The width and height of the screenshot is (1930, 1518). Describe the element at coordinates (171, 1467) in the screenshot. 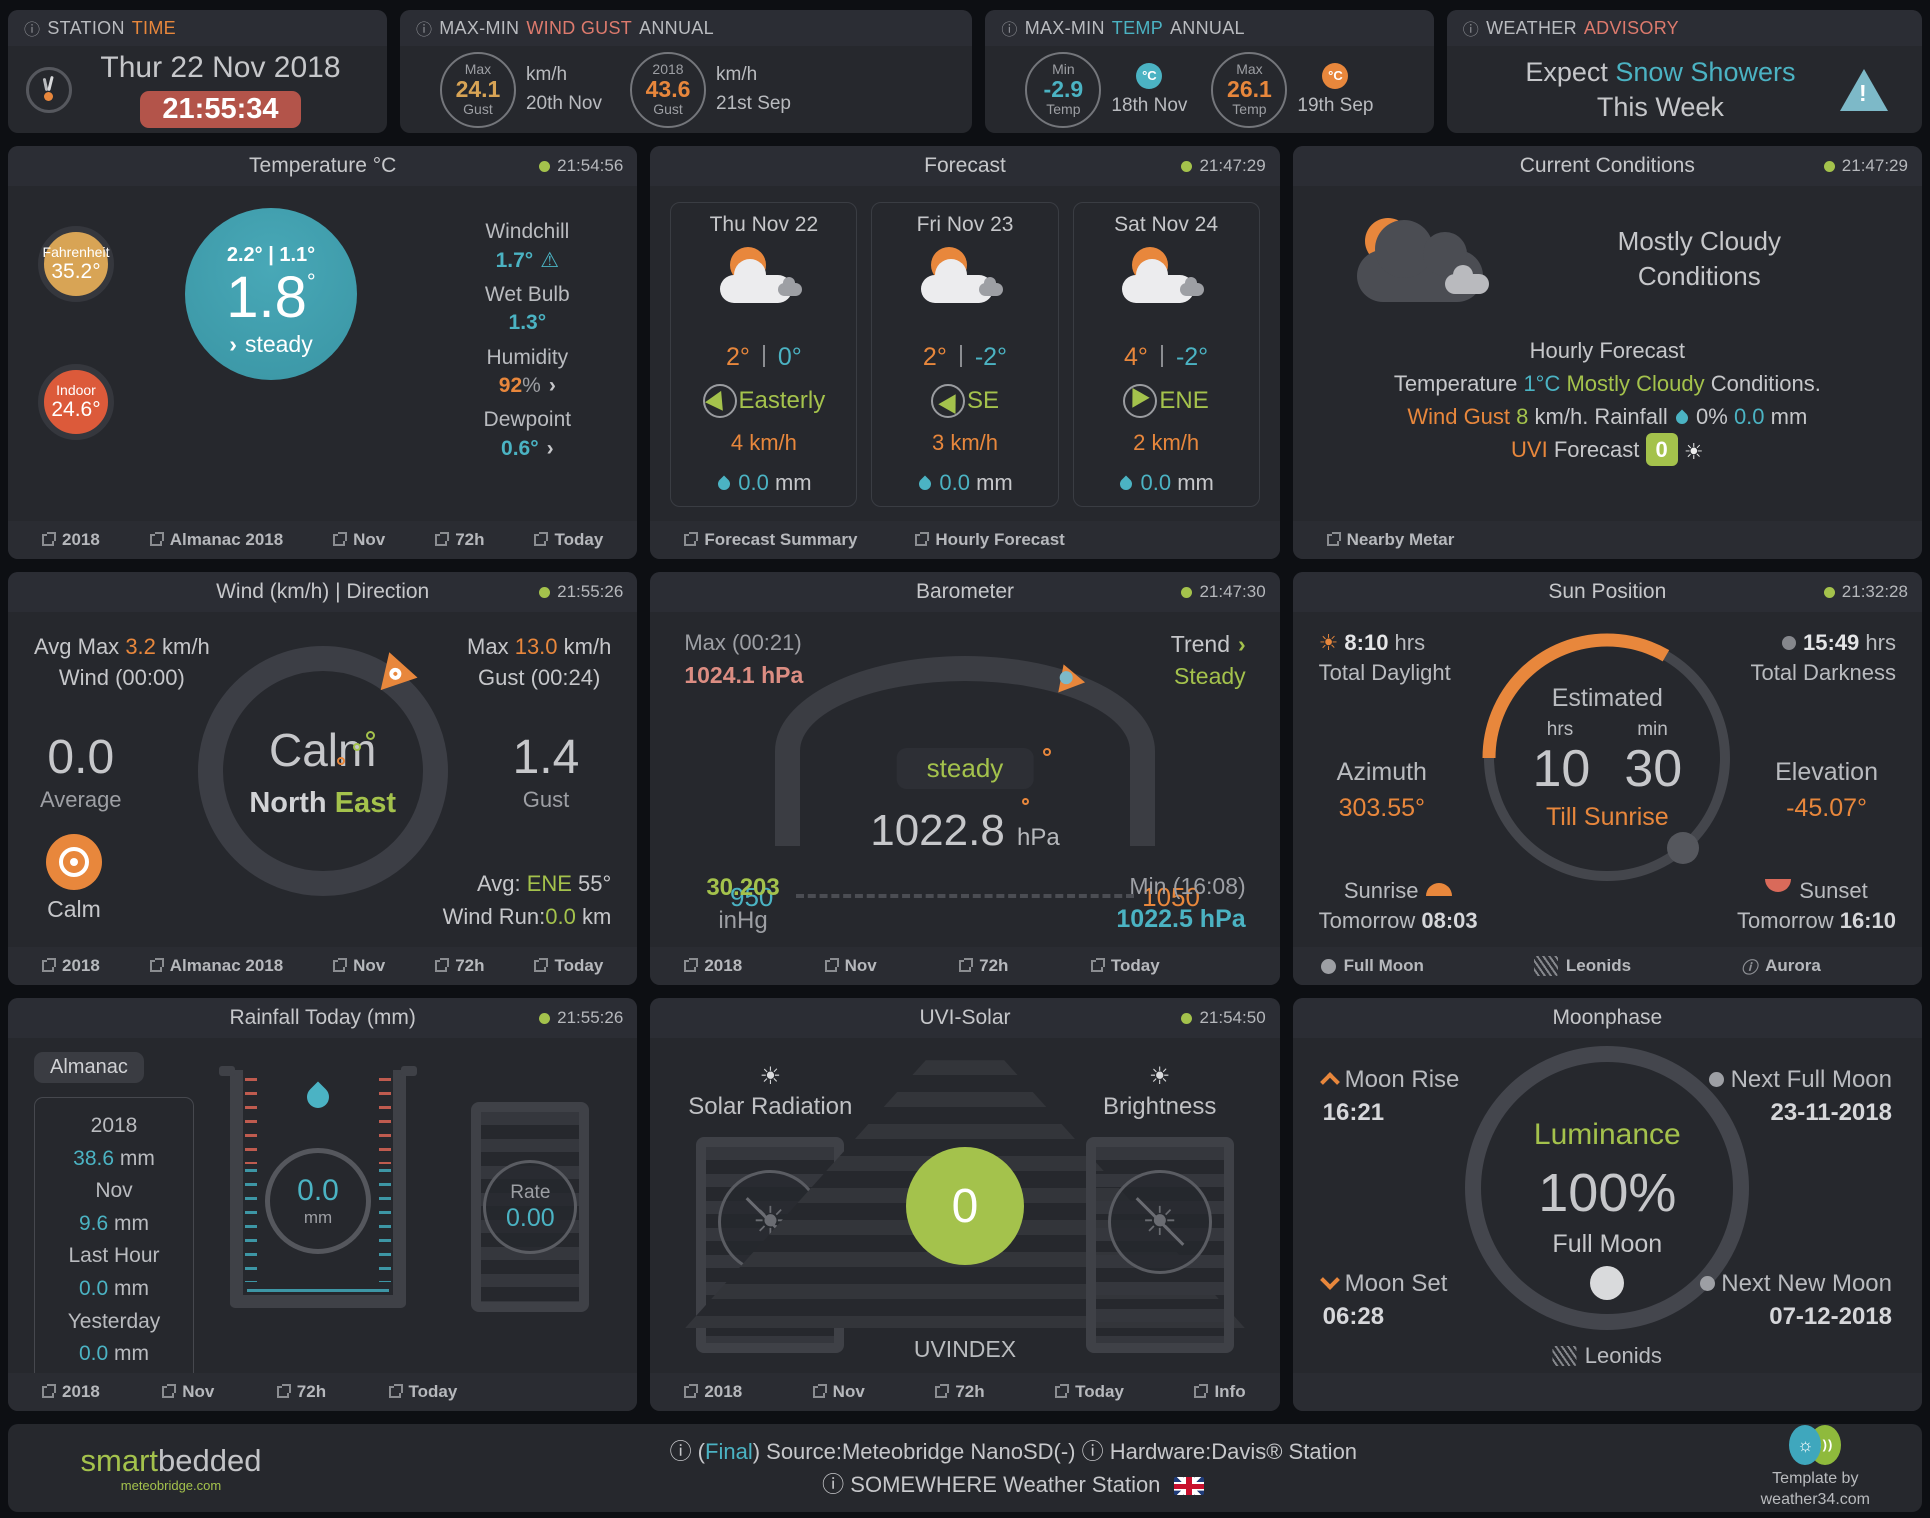

I see `smartbedded-logo: smartbedded meteobridge.com` at that location.